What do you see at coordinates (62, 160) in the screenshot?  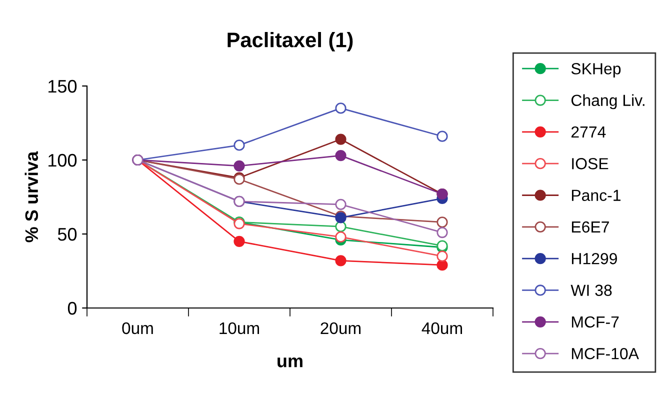 I see `y-tick-label: 100` at bounding box center [62, 160].